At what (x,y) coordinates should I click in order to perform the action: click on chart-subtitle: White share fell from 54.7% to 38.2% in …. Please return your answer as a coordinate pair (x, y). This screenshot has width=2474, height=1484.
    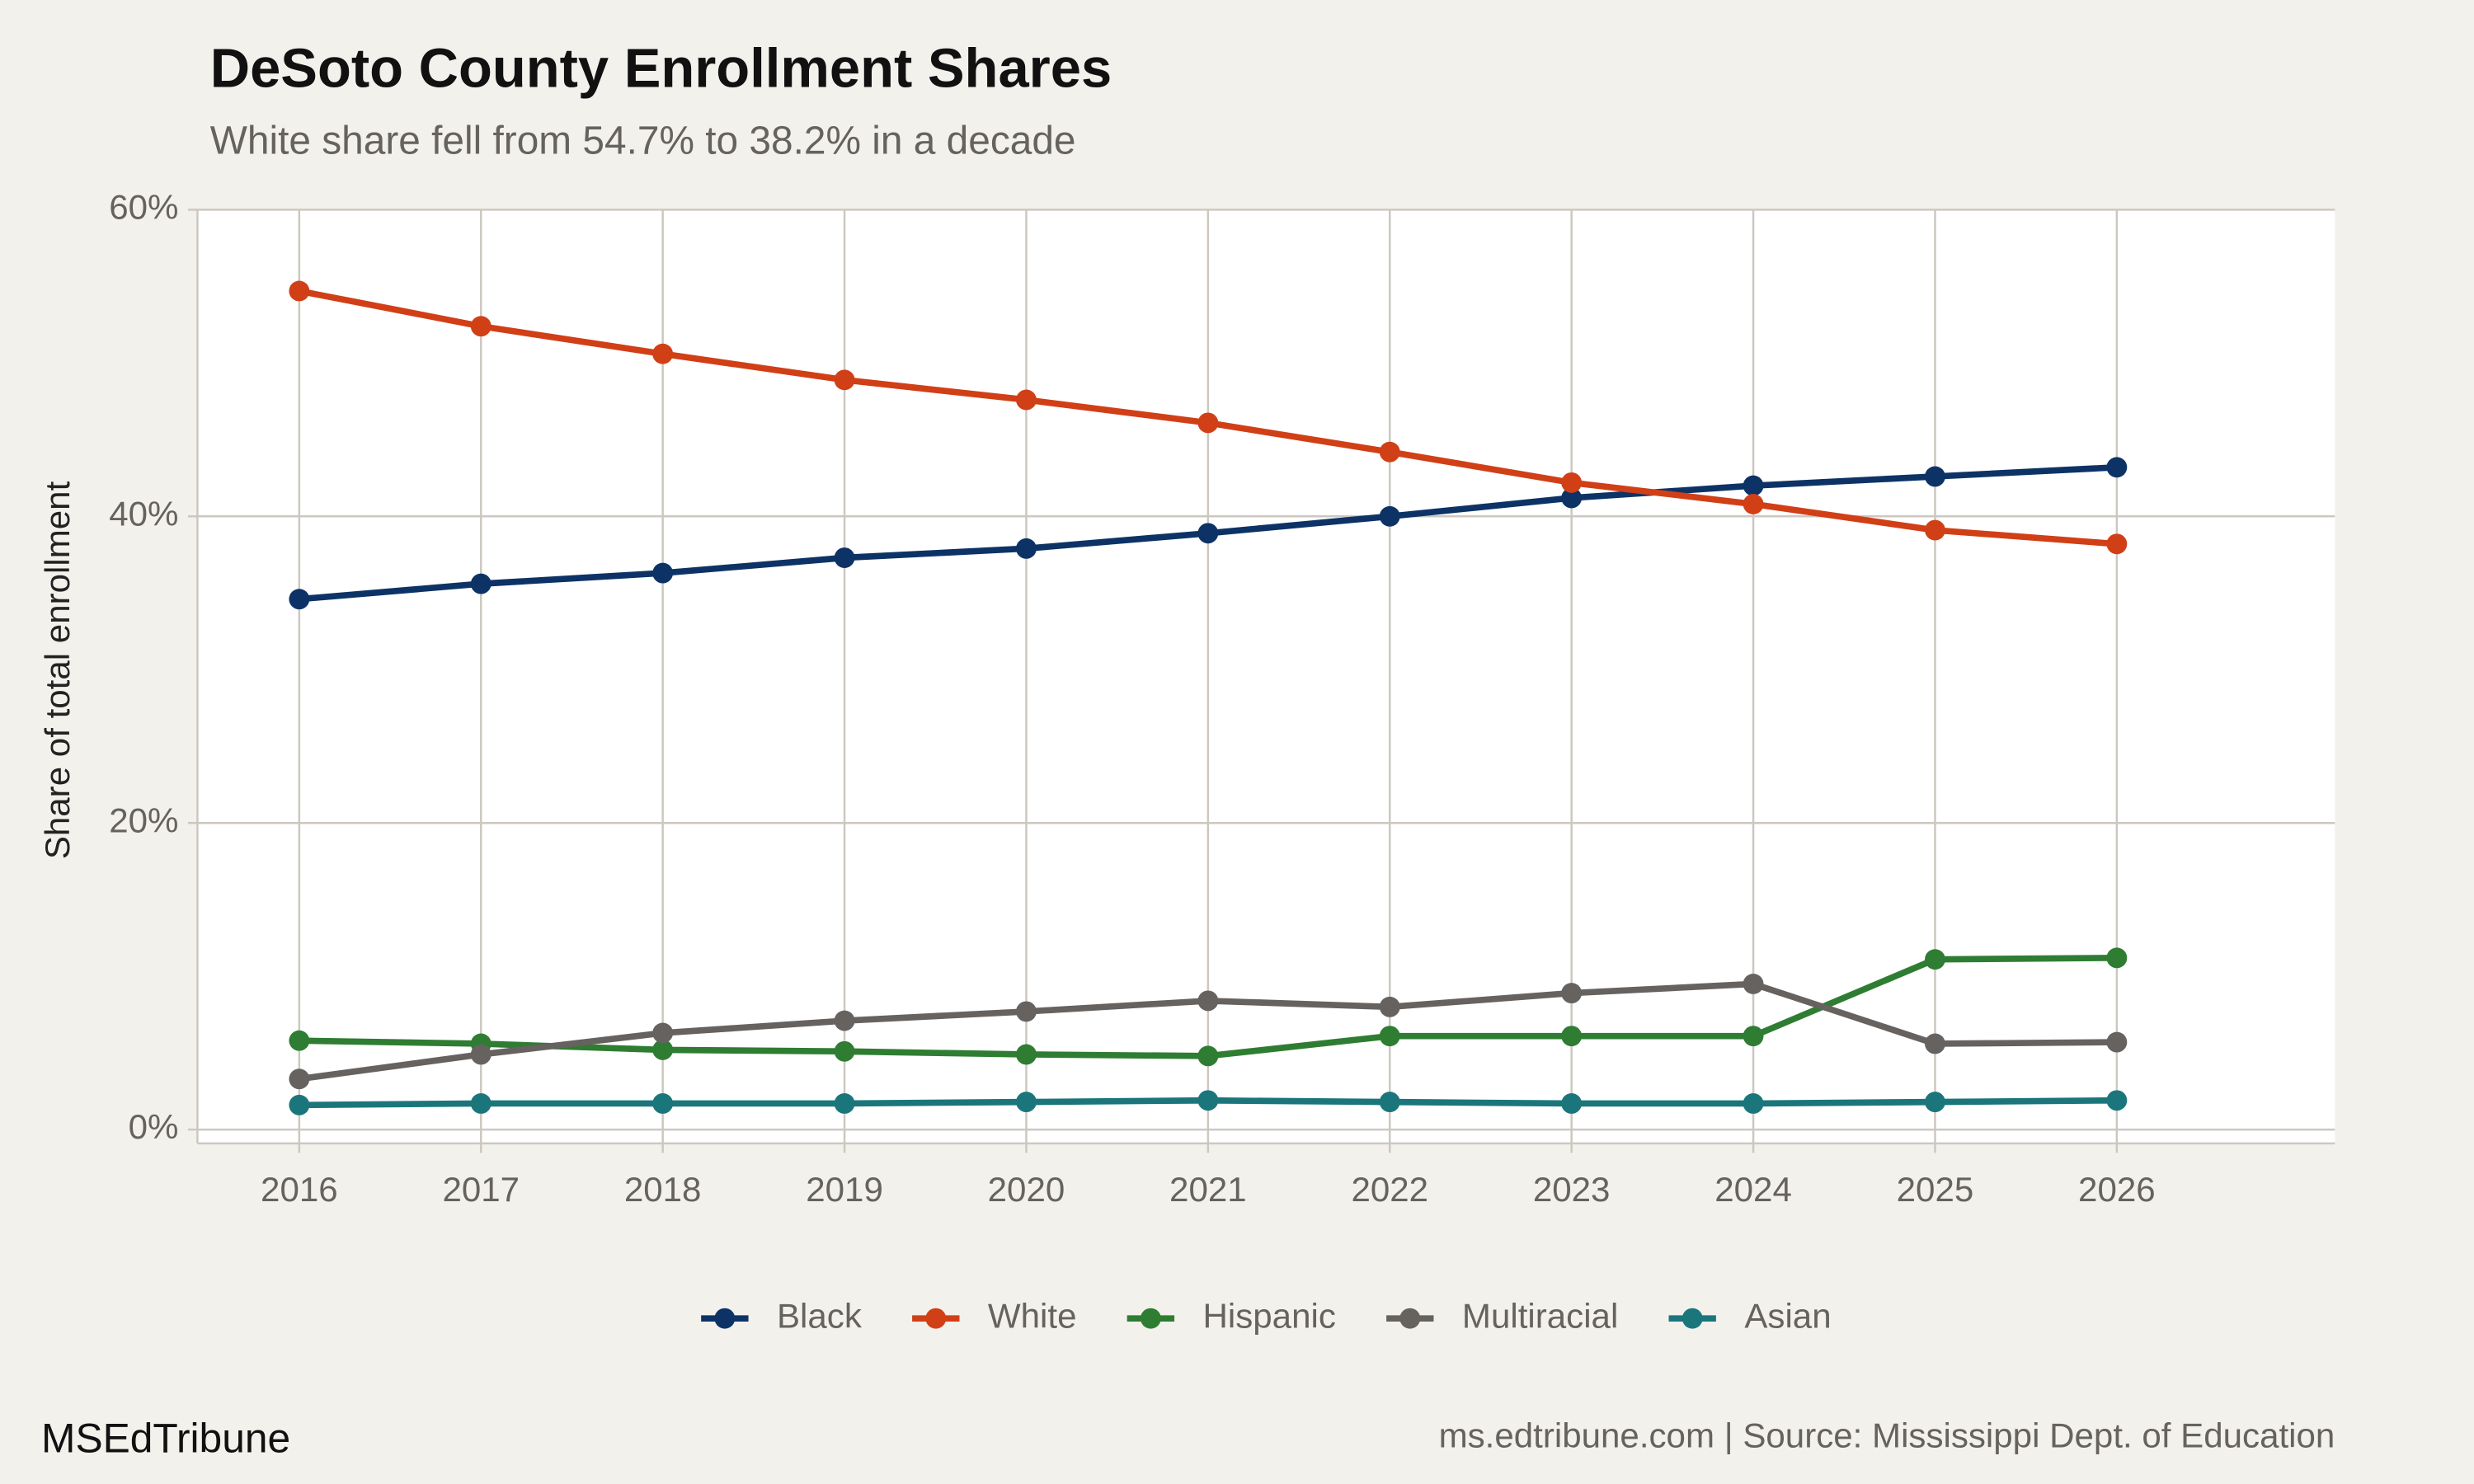
    Looking at the image, I should click on (643, 141).